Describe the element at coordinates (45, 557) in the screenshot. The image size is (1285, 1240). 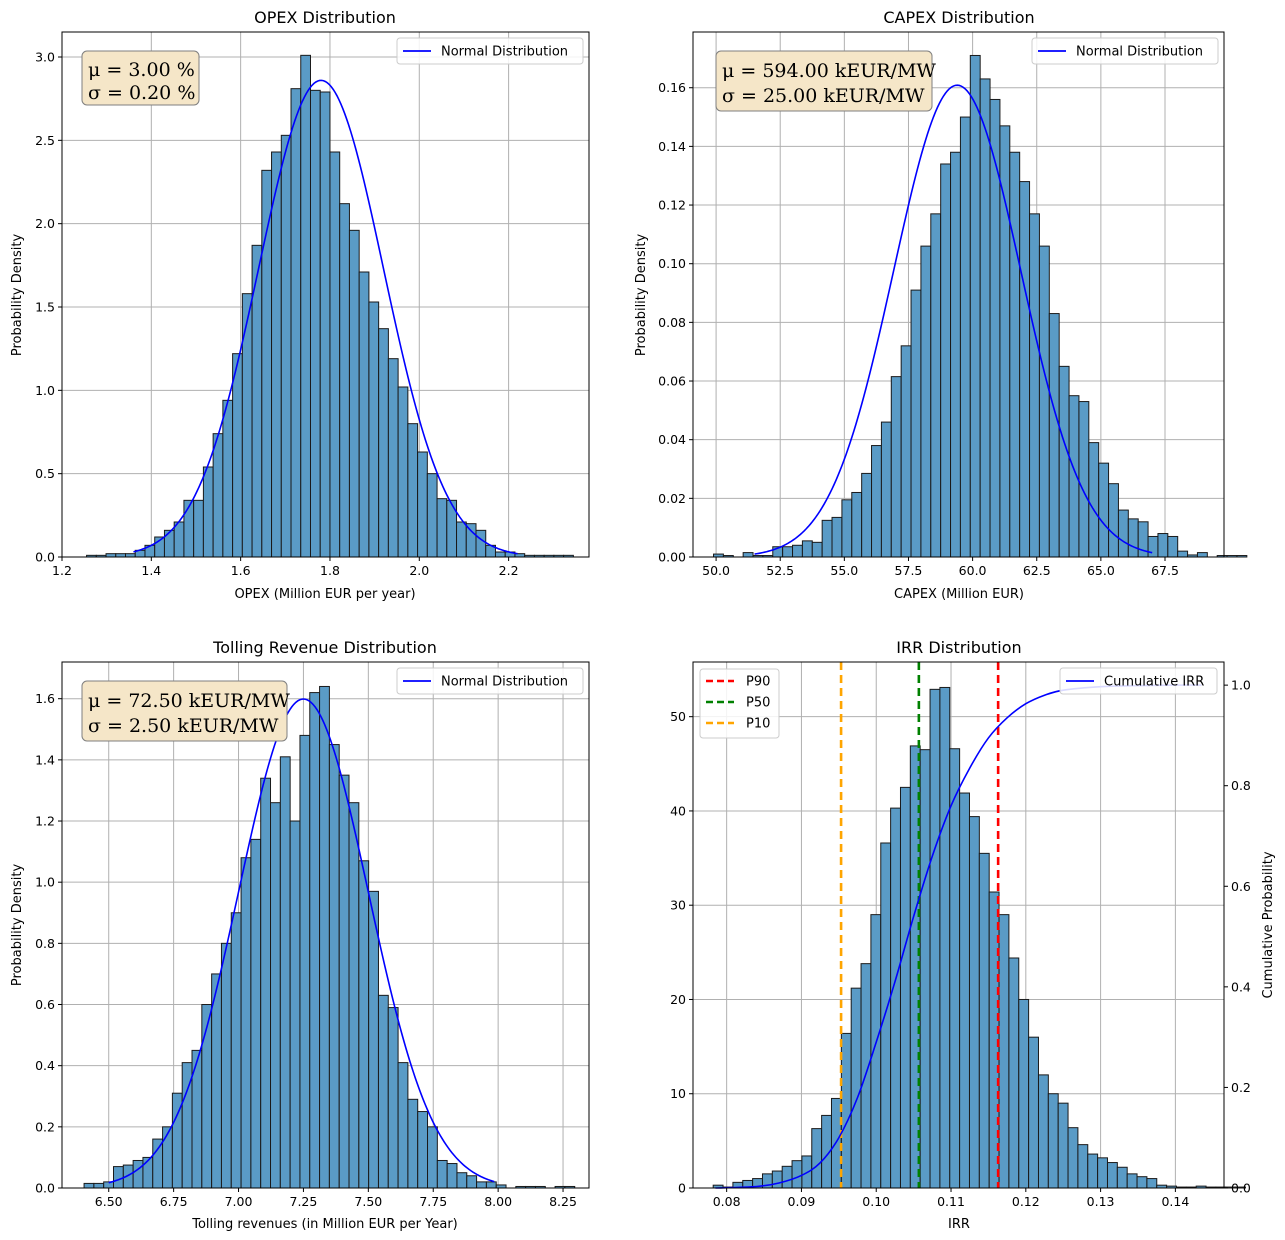
I see `opex-y-tick-label: 0.0` at that location.